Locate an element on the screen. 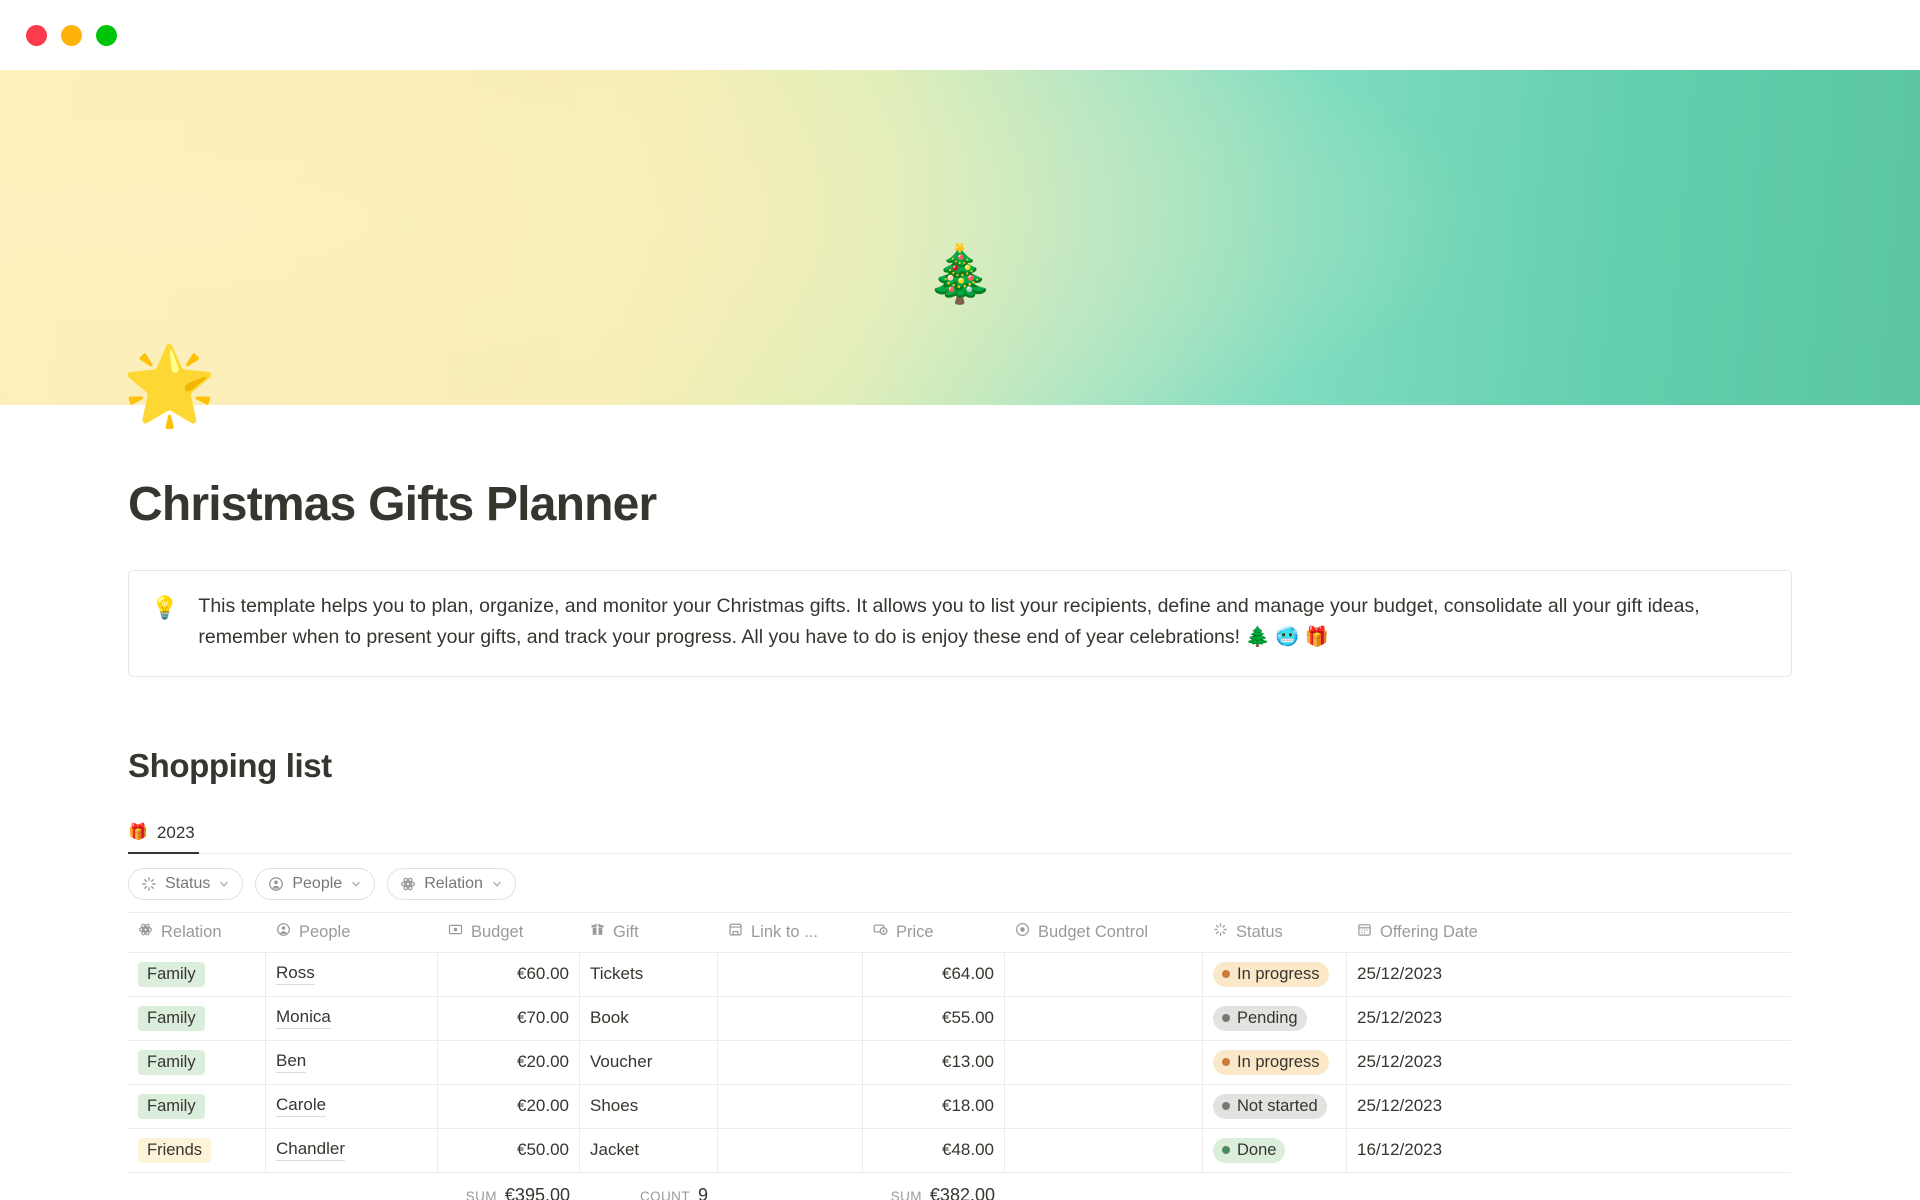  cell-budget: €50.00 is located at coordinates (509, 1150).